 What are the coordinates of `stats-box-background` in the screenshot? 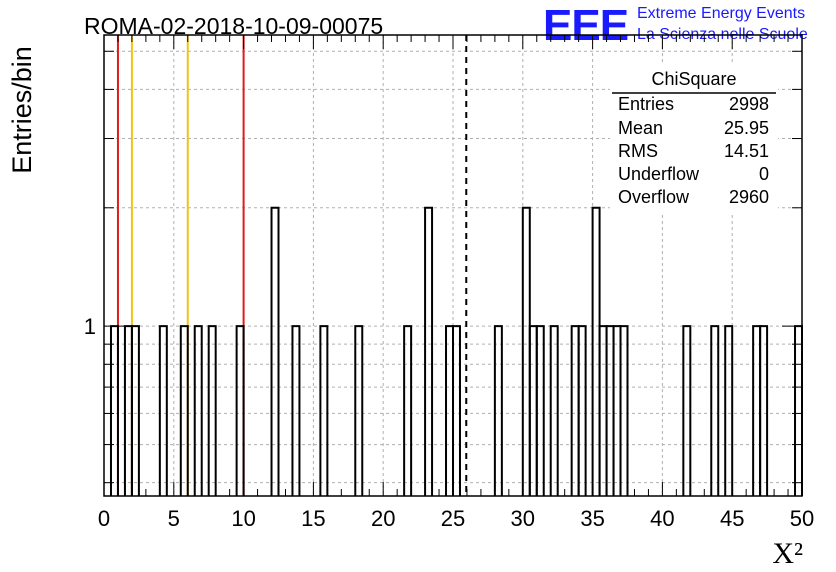 It's located at (694, 137).